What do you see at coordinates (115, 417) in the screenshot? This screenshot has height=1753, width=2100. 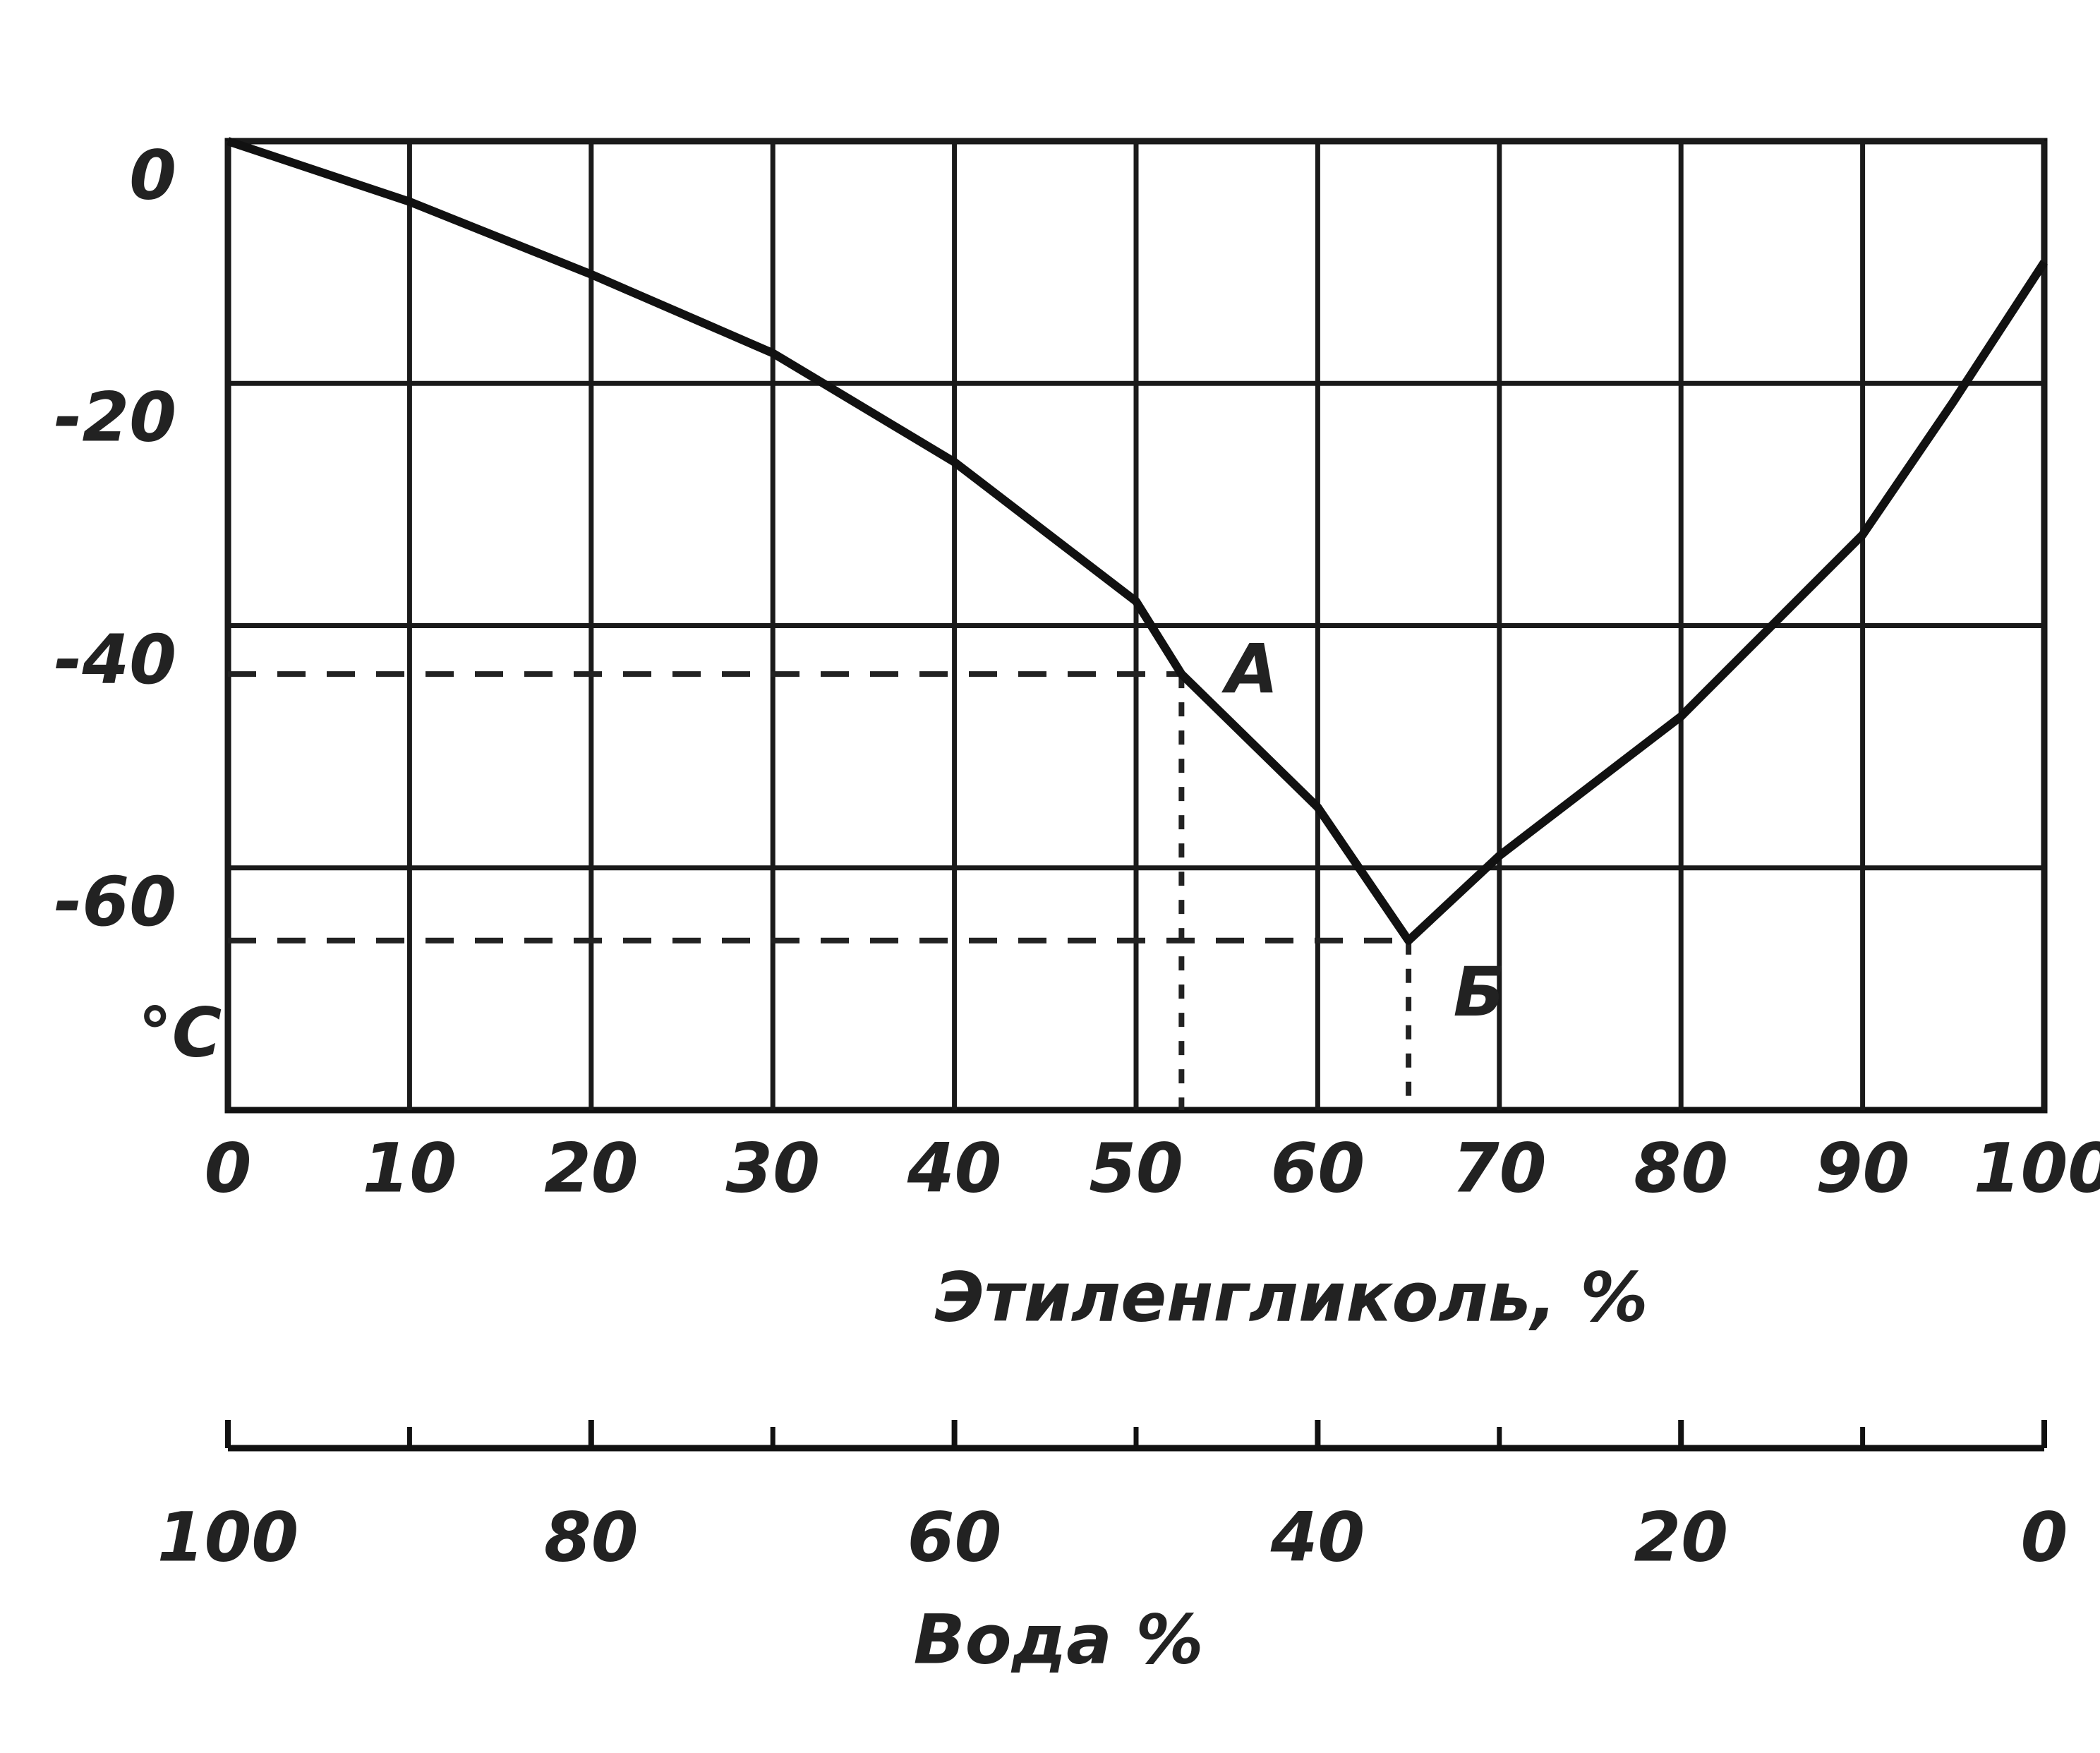 I see `y-tick-label: -20` at bounding box center [115, 417].